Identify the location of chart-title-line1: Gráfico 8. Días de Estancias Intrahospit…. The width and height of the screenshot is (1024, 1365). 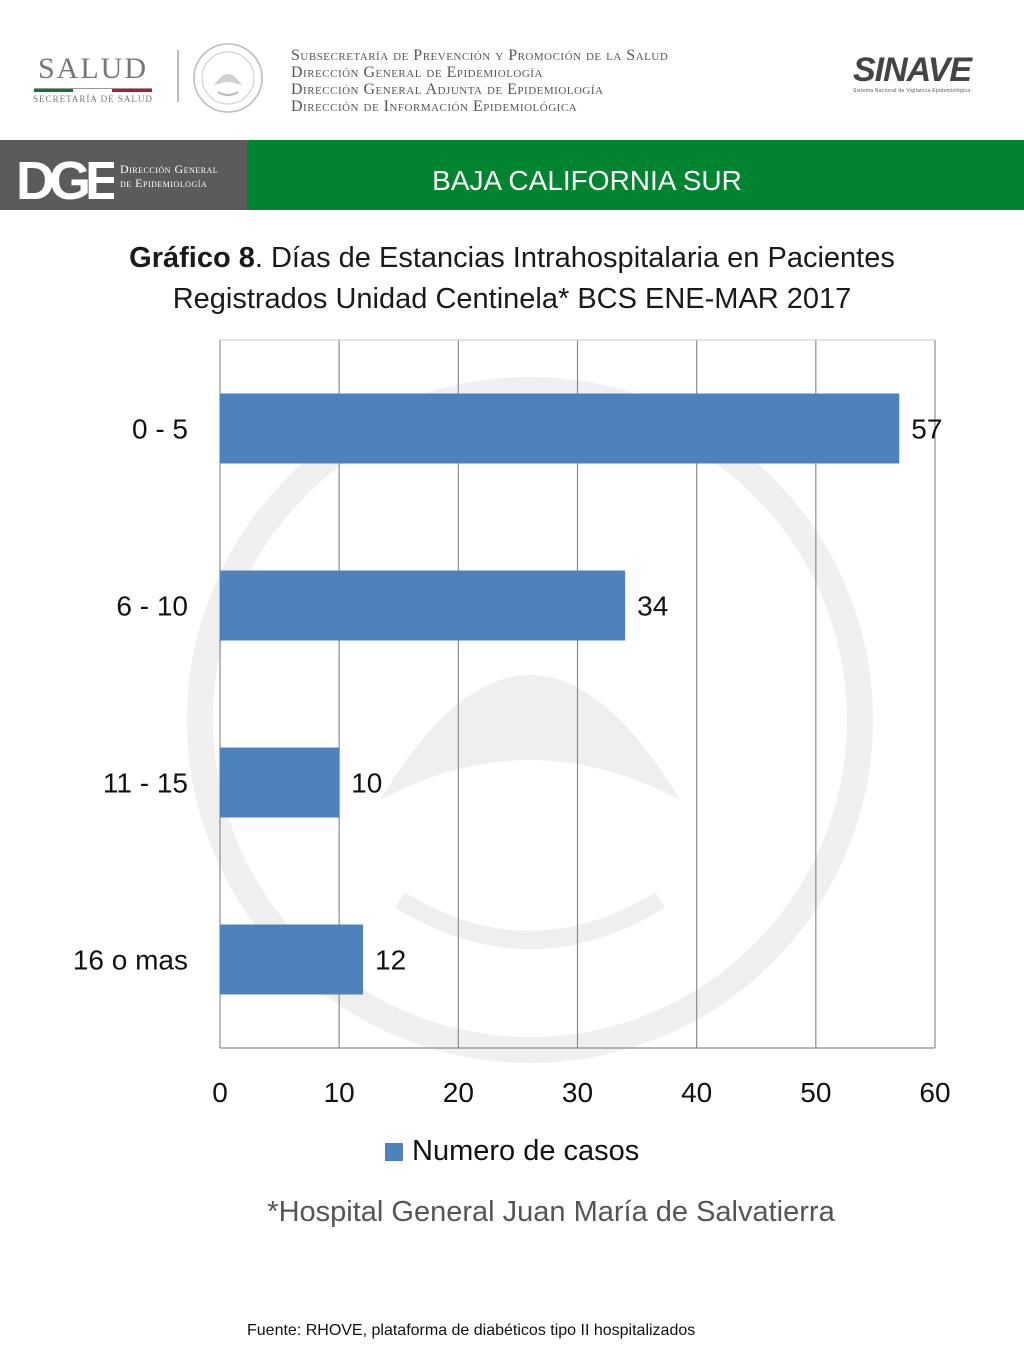
(512, 258).